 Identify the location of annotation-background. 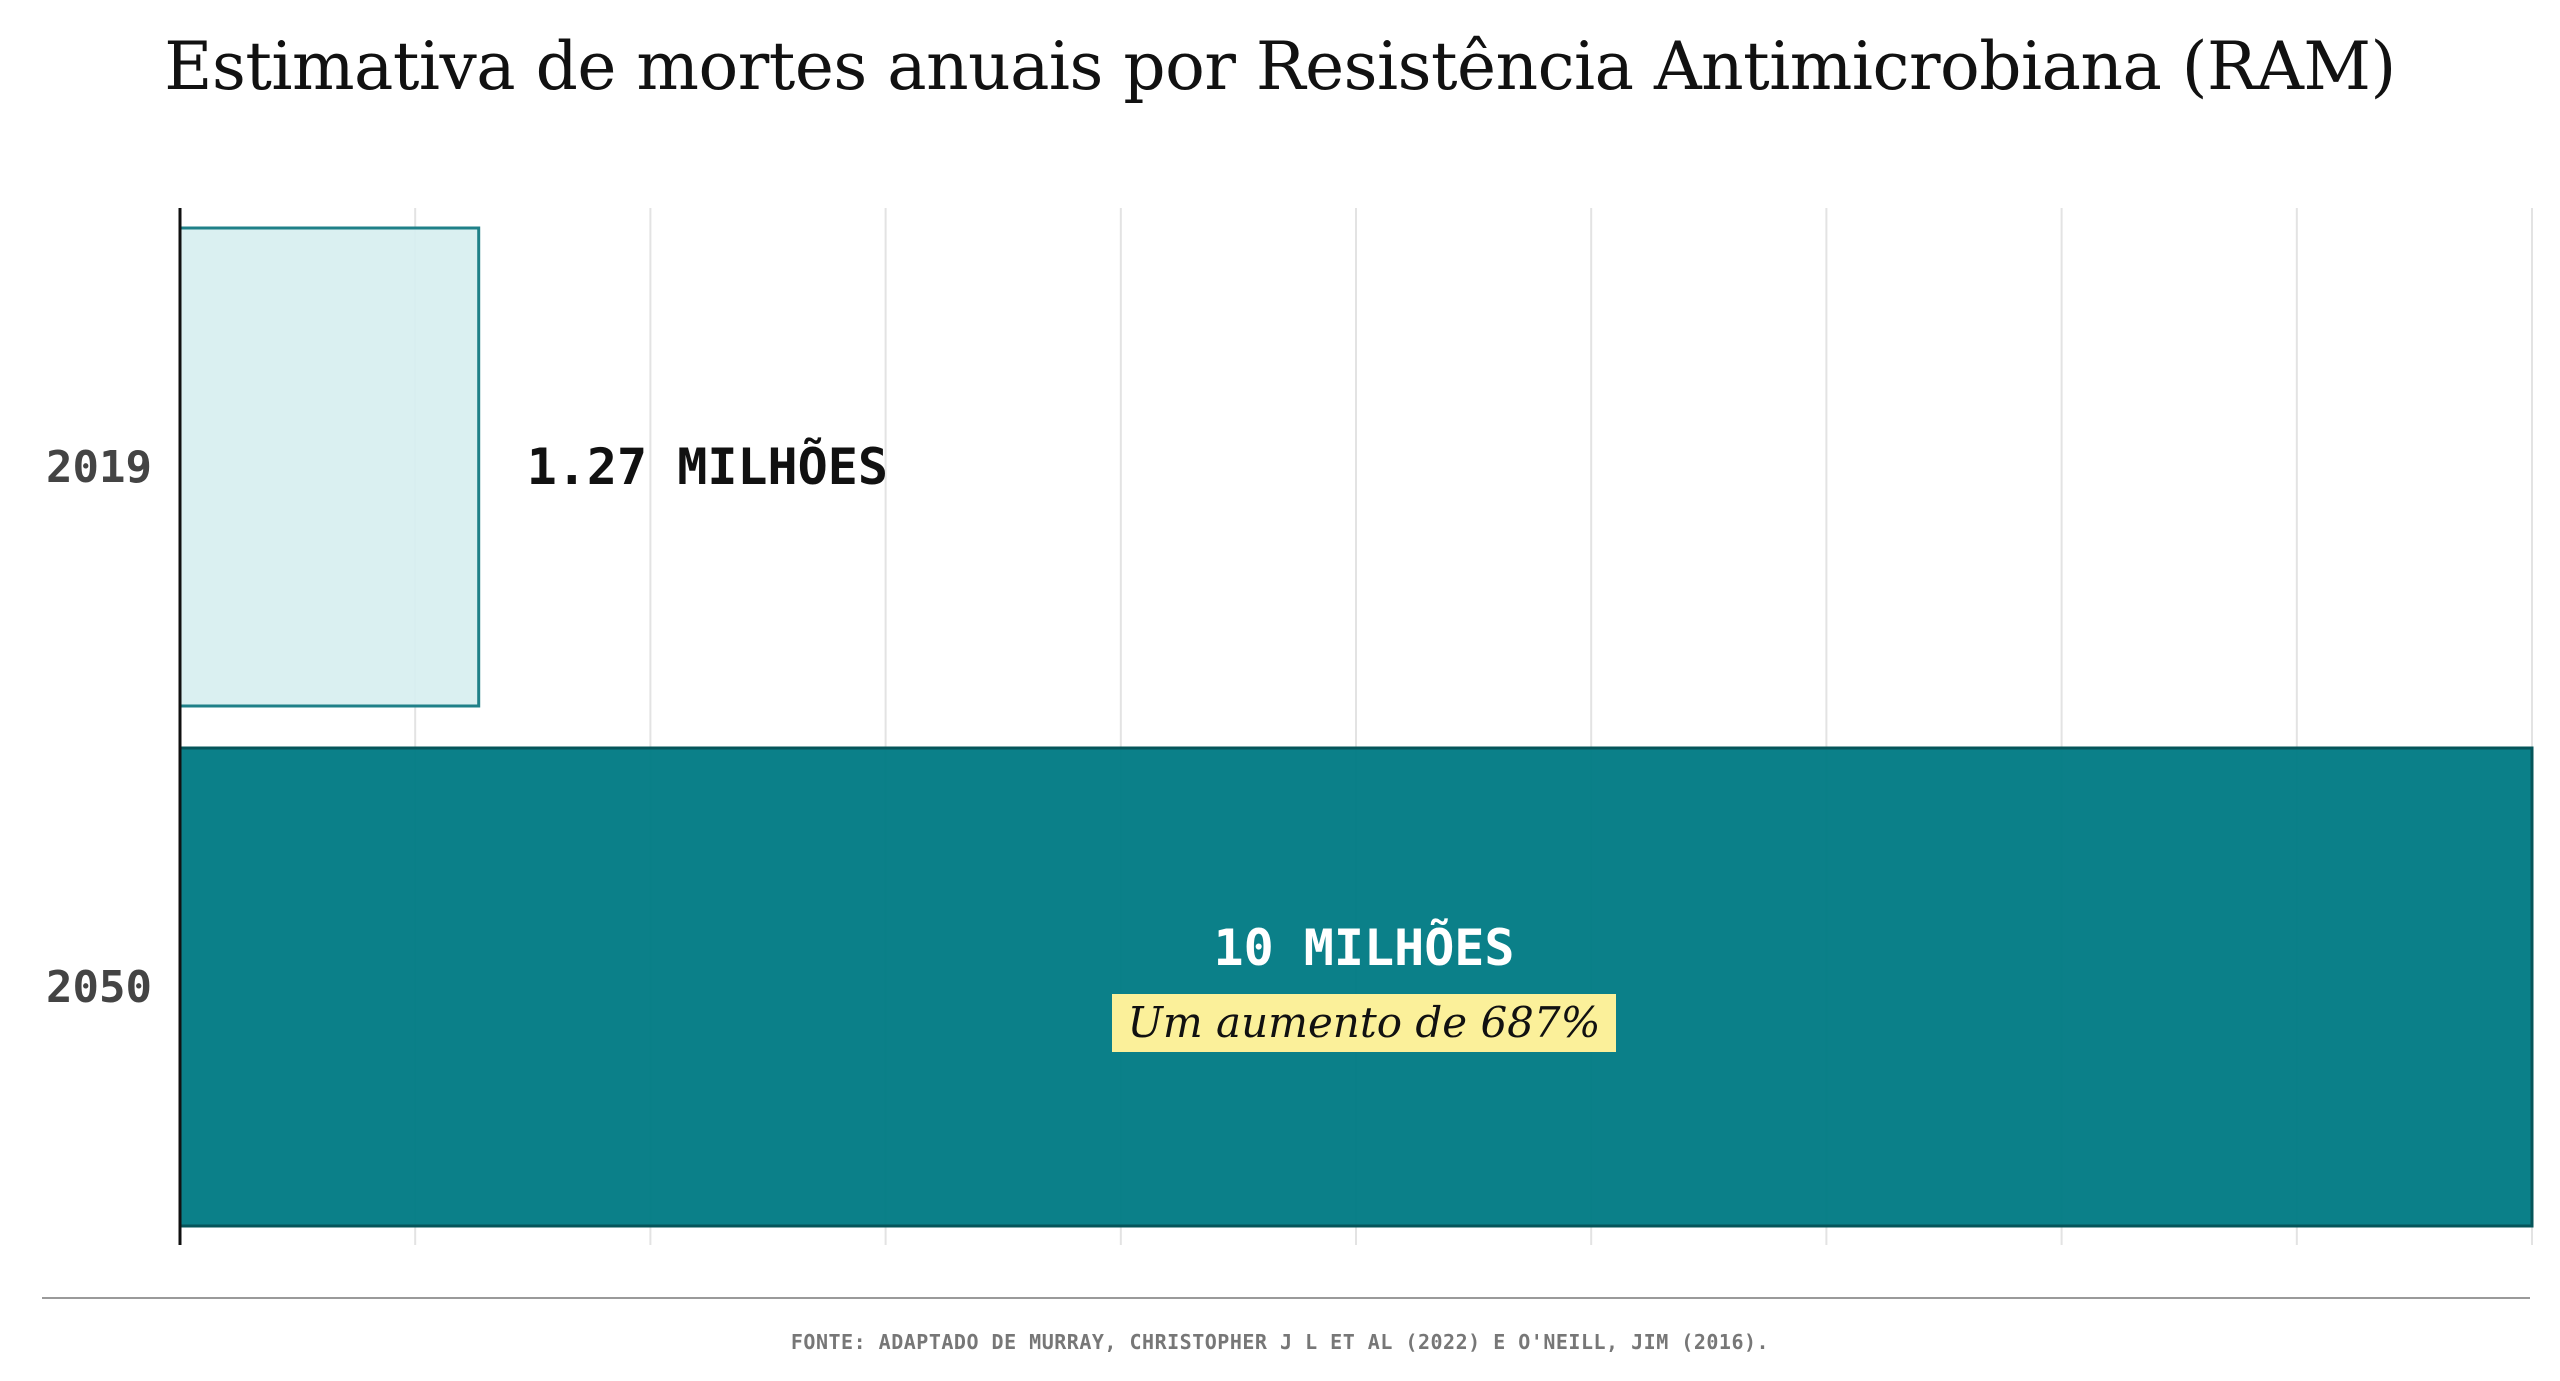
(1364, 1023).